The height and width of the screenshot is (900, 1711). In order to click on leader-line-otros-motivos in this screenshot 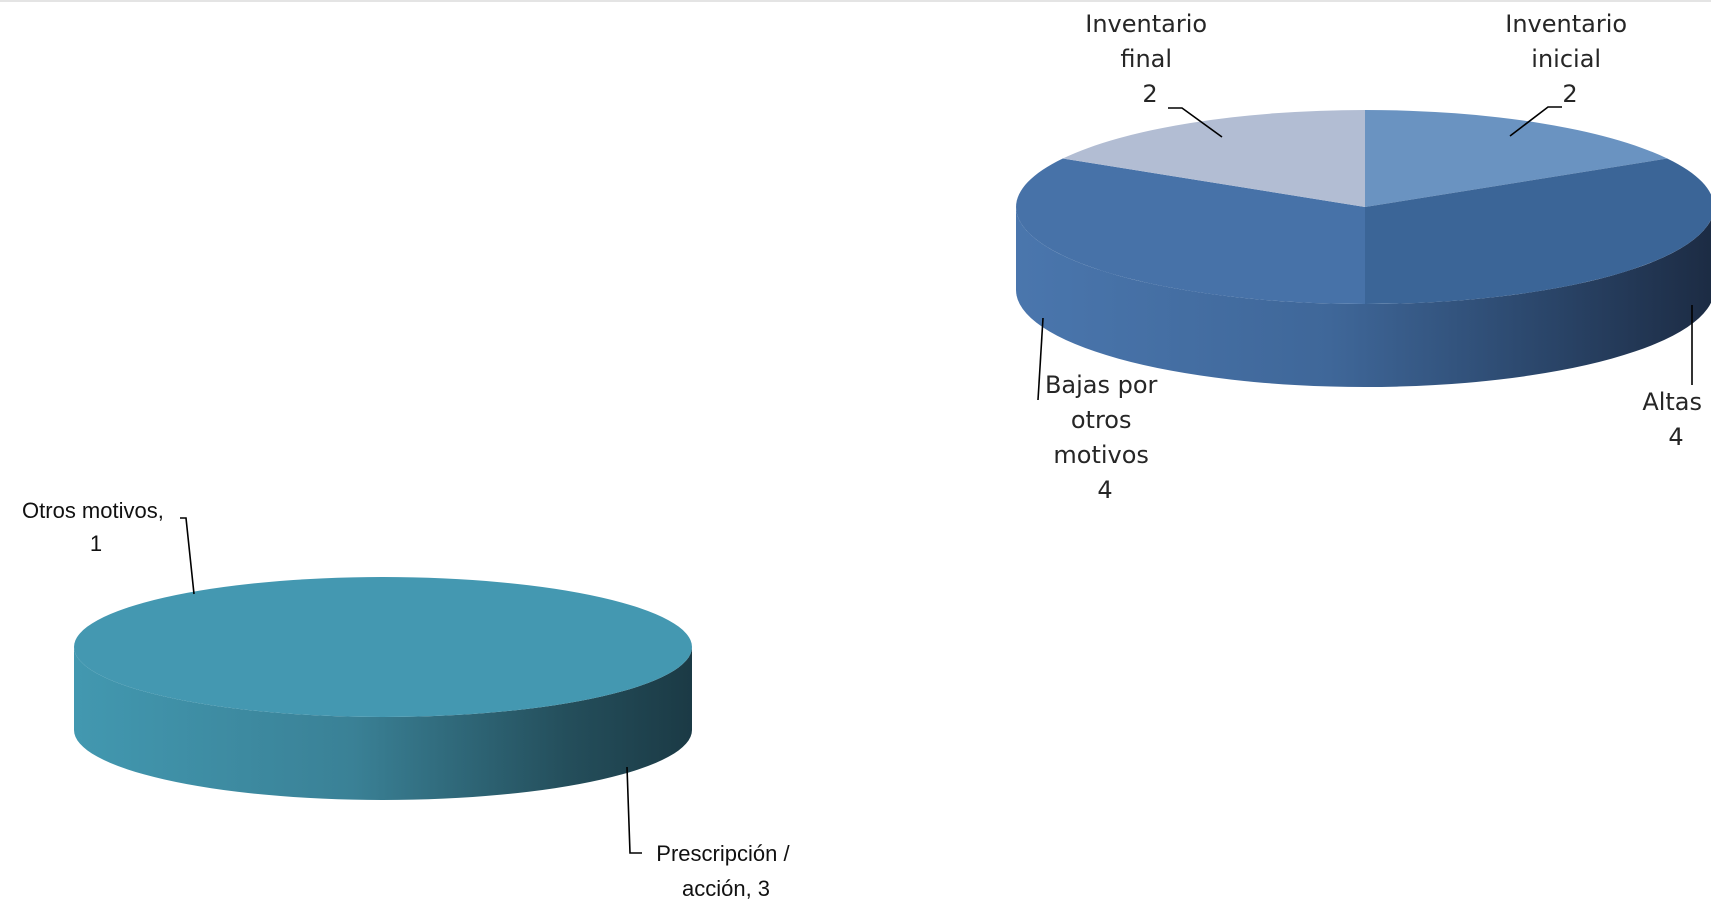, I will do `click(187, 556)`.